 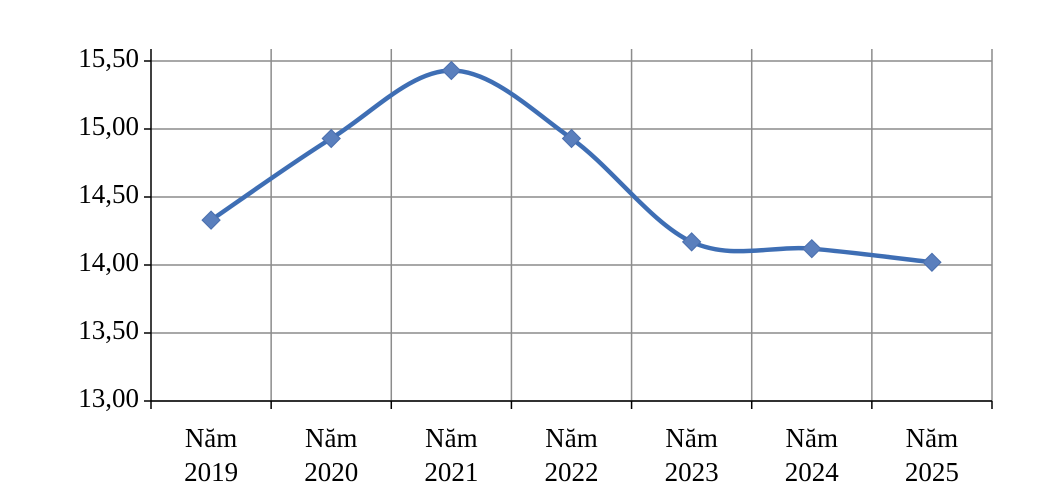 I want to click on x-tick-label: Năm 2022, so click(x=571, y=455).